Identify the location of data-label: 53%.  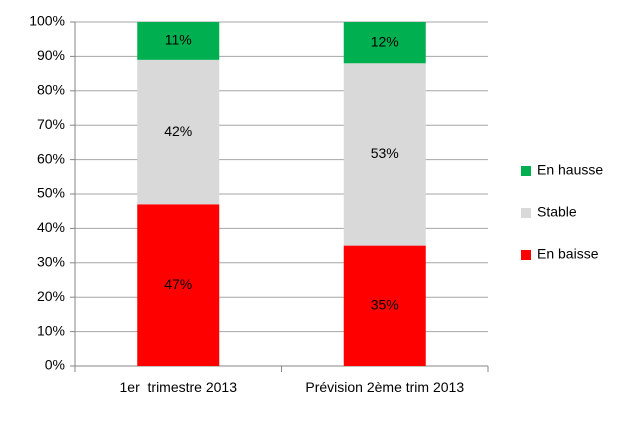
(385, 153).